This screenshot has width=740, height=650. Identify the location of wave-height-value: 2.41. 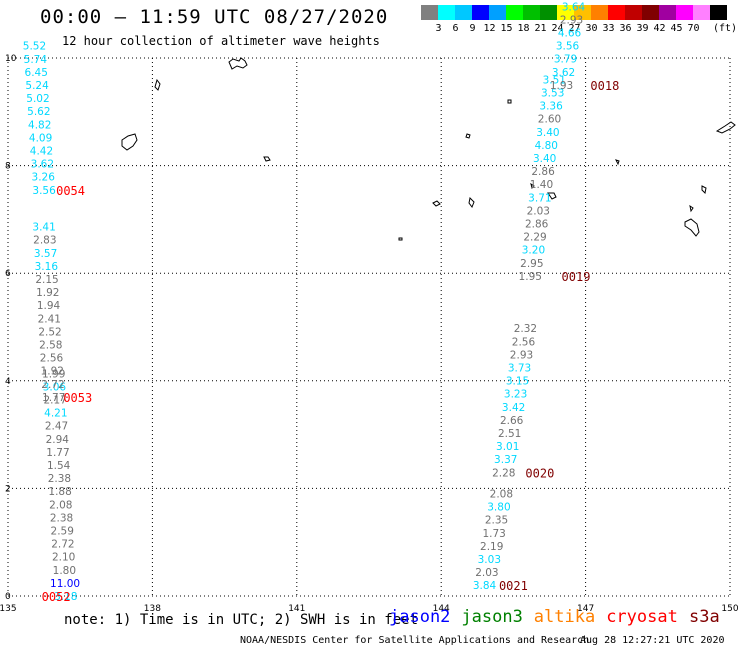
(49, 319).